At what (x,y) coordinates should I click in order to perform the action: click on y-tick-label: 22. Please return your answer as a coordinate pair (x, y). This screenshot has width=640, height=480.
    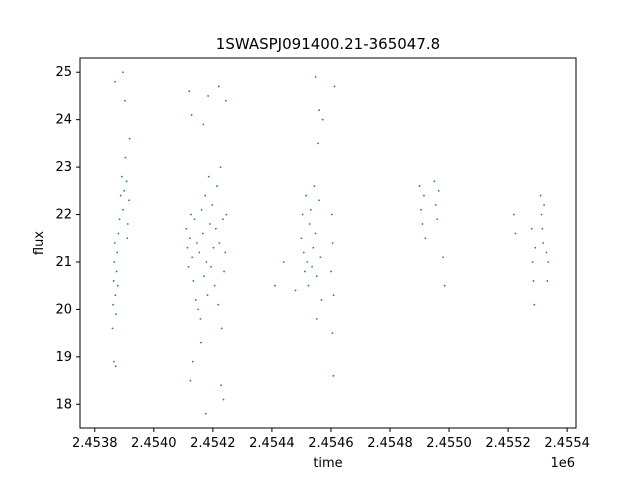
    Looking at the image, I should click on (63, 215).